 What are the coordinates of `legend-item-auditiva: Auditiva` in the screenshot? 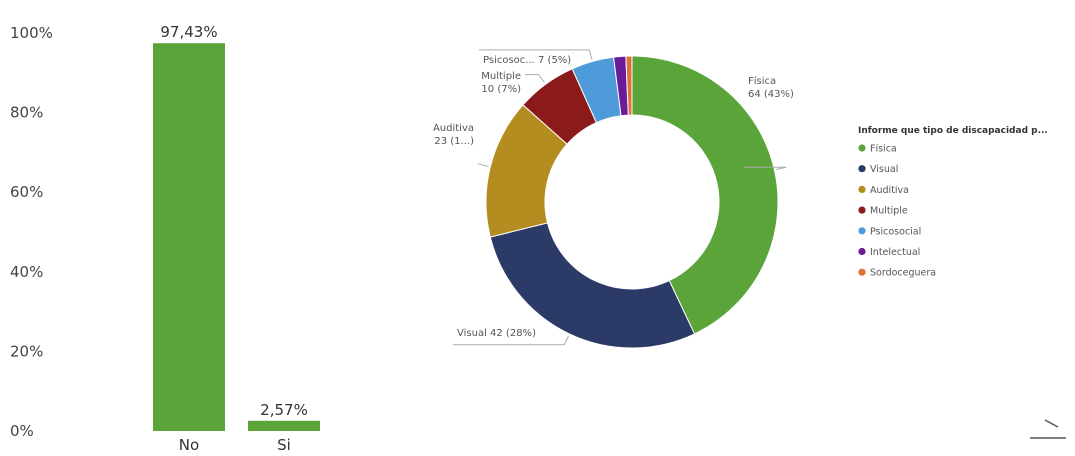 It's located at (883, 190).